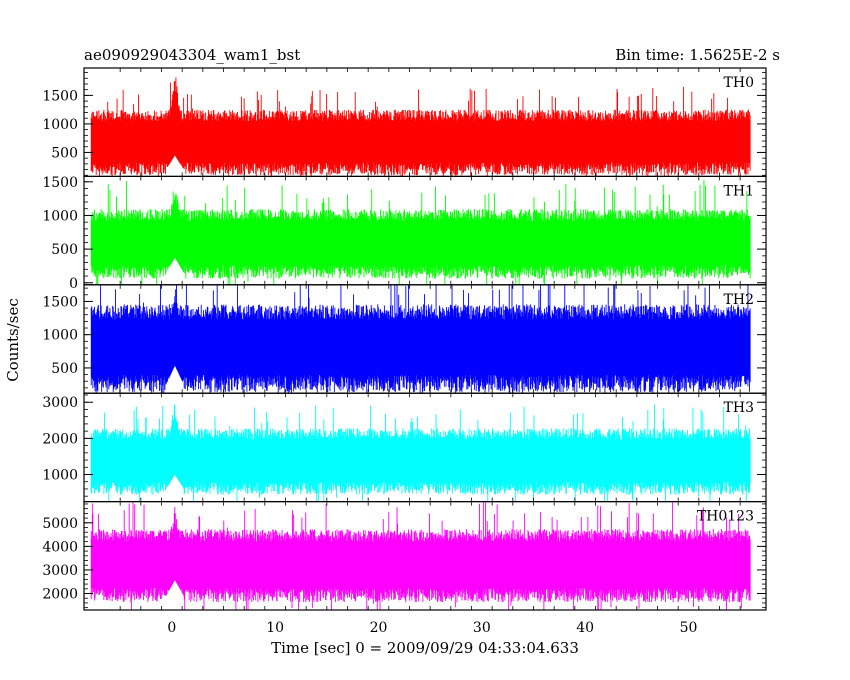 This screenshot has width=850, height=680. Describe the element at coordinates (689, 628) in the screenshot. I see `x-tick-label: 50` at that location.